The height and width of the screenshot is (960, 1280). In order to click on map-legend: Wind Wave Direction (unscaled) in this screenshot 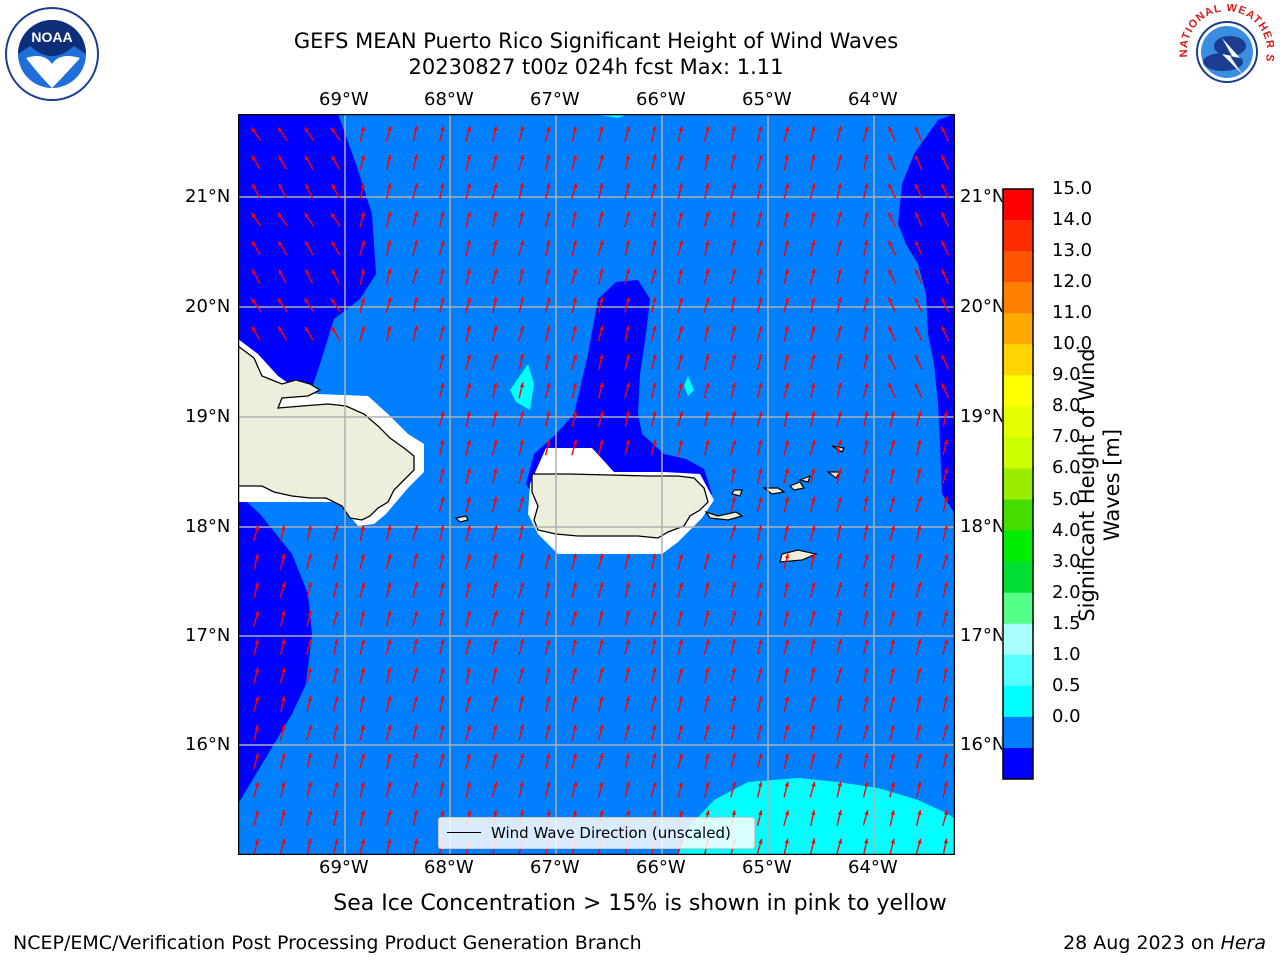, I will do `click(596, 833)`.